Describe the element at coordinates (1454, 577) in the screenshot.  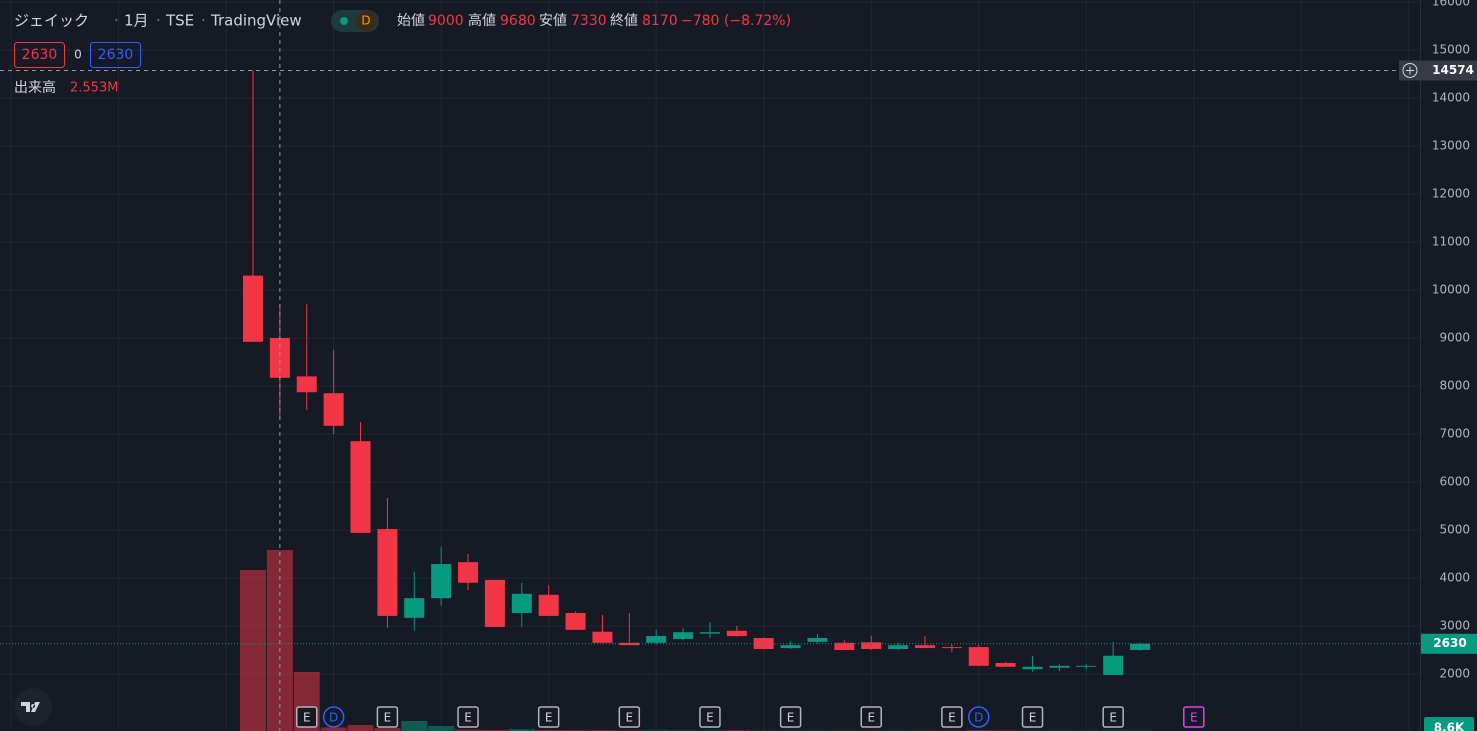
I see `y-tick-label: 4000` at that location.